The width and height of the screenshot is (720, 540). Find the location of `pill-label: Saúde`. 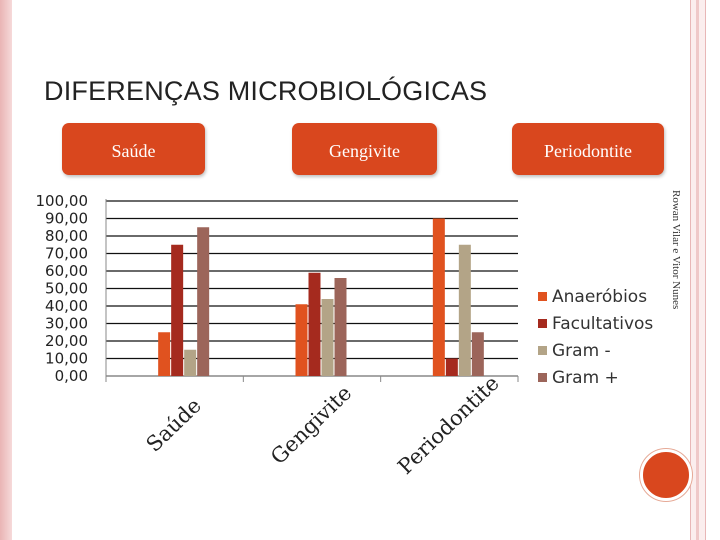

pill-label: Saúde is located at coordinates (133, 150).